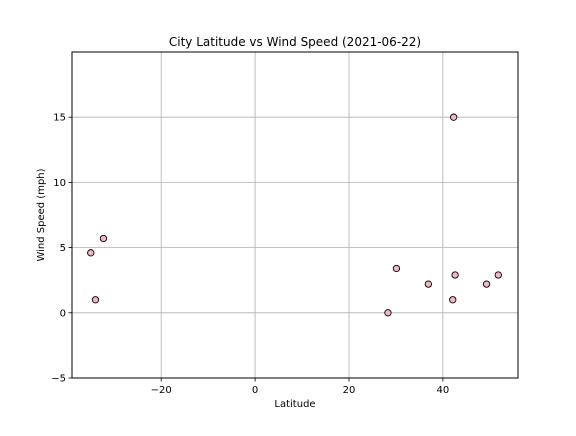  I want to click on y-tick-label: −5, so click(58, 379).